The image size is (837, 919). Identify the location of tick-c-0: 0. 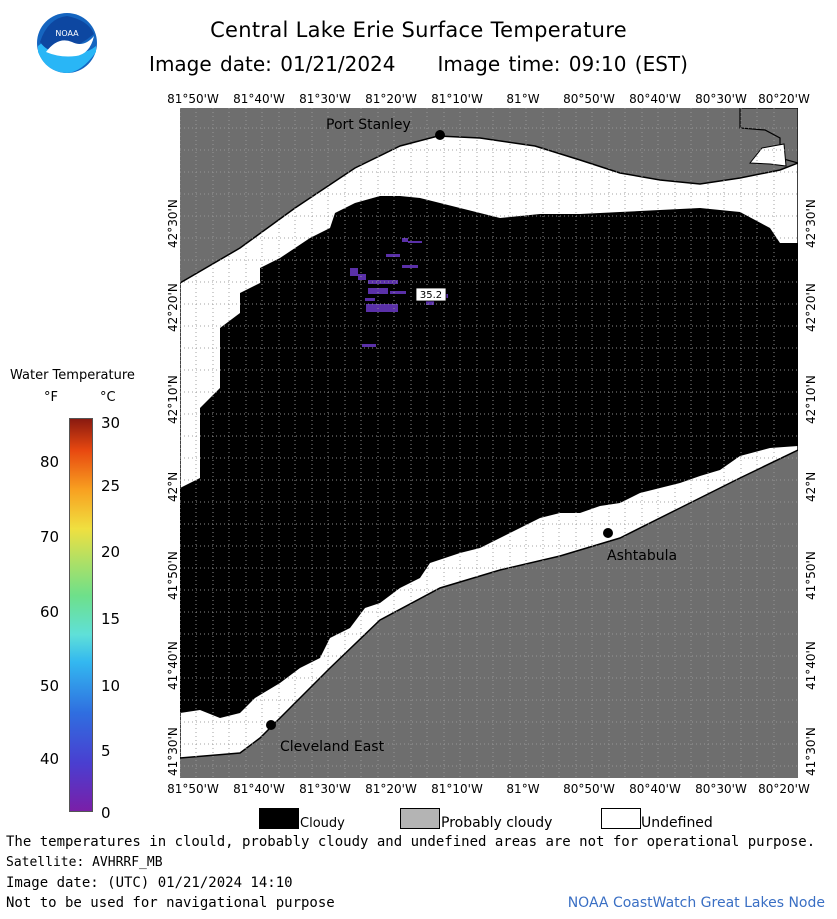
(106, 813).